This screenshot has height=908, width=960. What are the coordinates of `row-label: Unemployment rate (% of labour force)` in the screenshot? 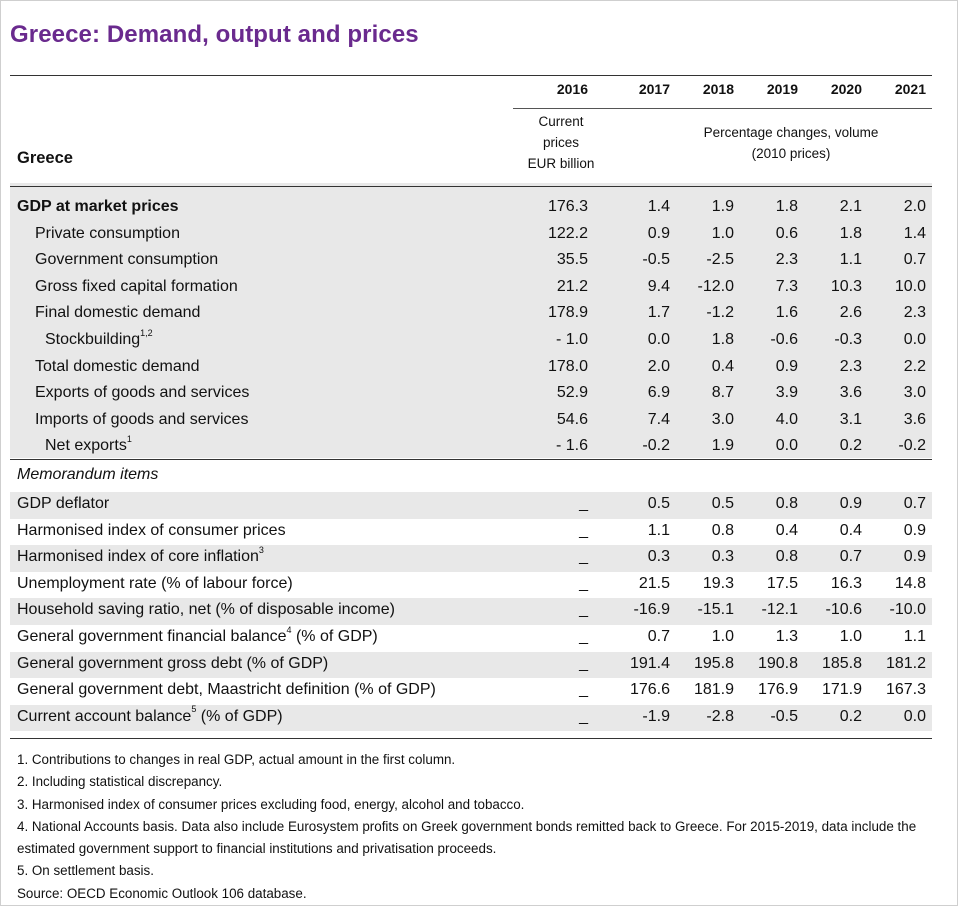 It's located at (155, 584).